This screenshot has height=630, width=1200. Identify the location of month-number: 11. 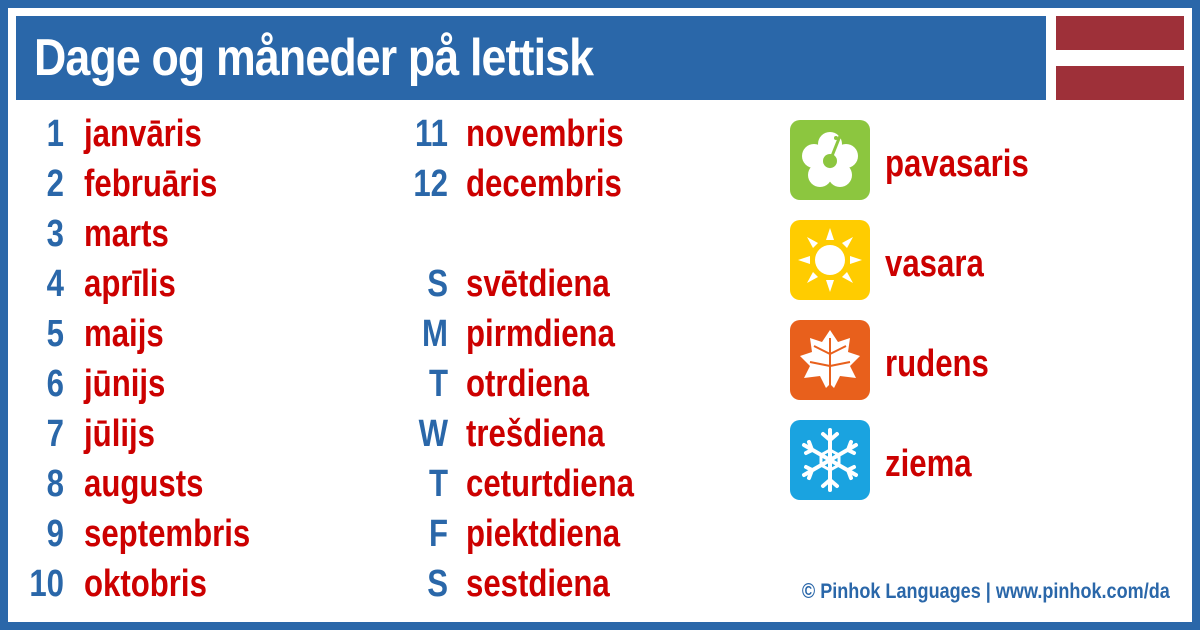
(431, 134).